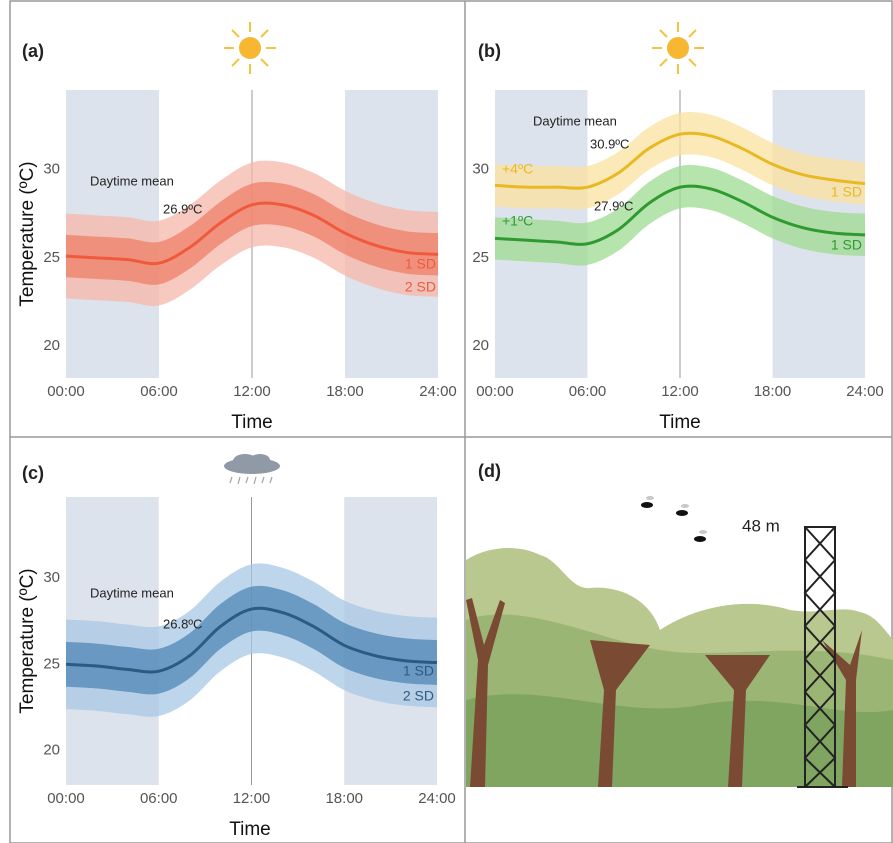 The height and width of the screenshot is (843, 893). I want to click on rain-cloud-icon, so click(252, 469).